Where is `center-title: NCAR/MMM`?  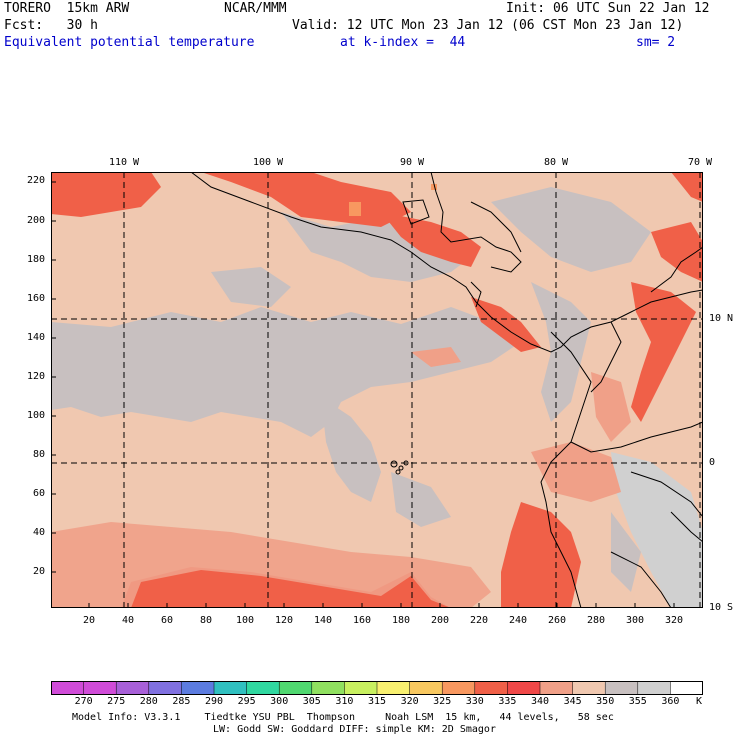
center-title: NCAR/MMM is located at coordinates (255, 8).